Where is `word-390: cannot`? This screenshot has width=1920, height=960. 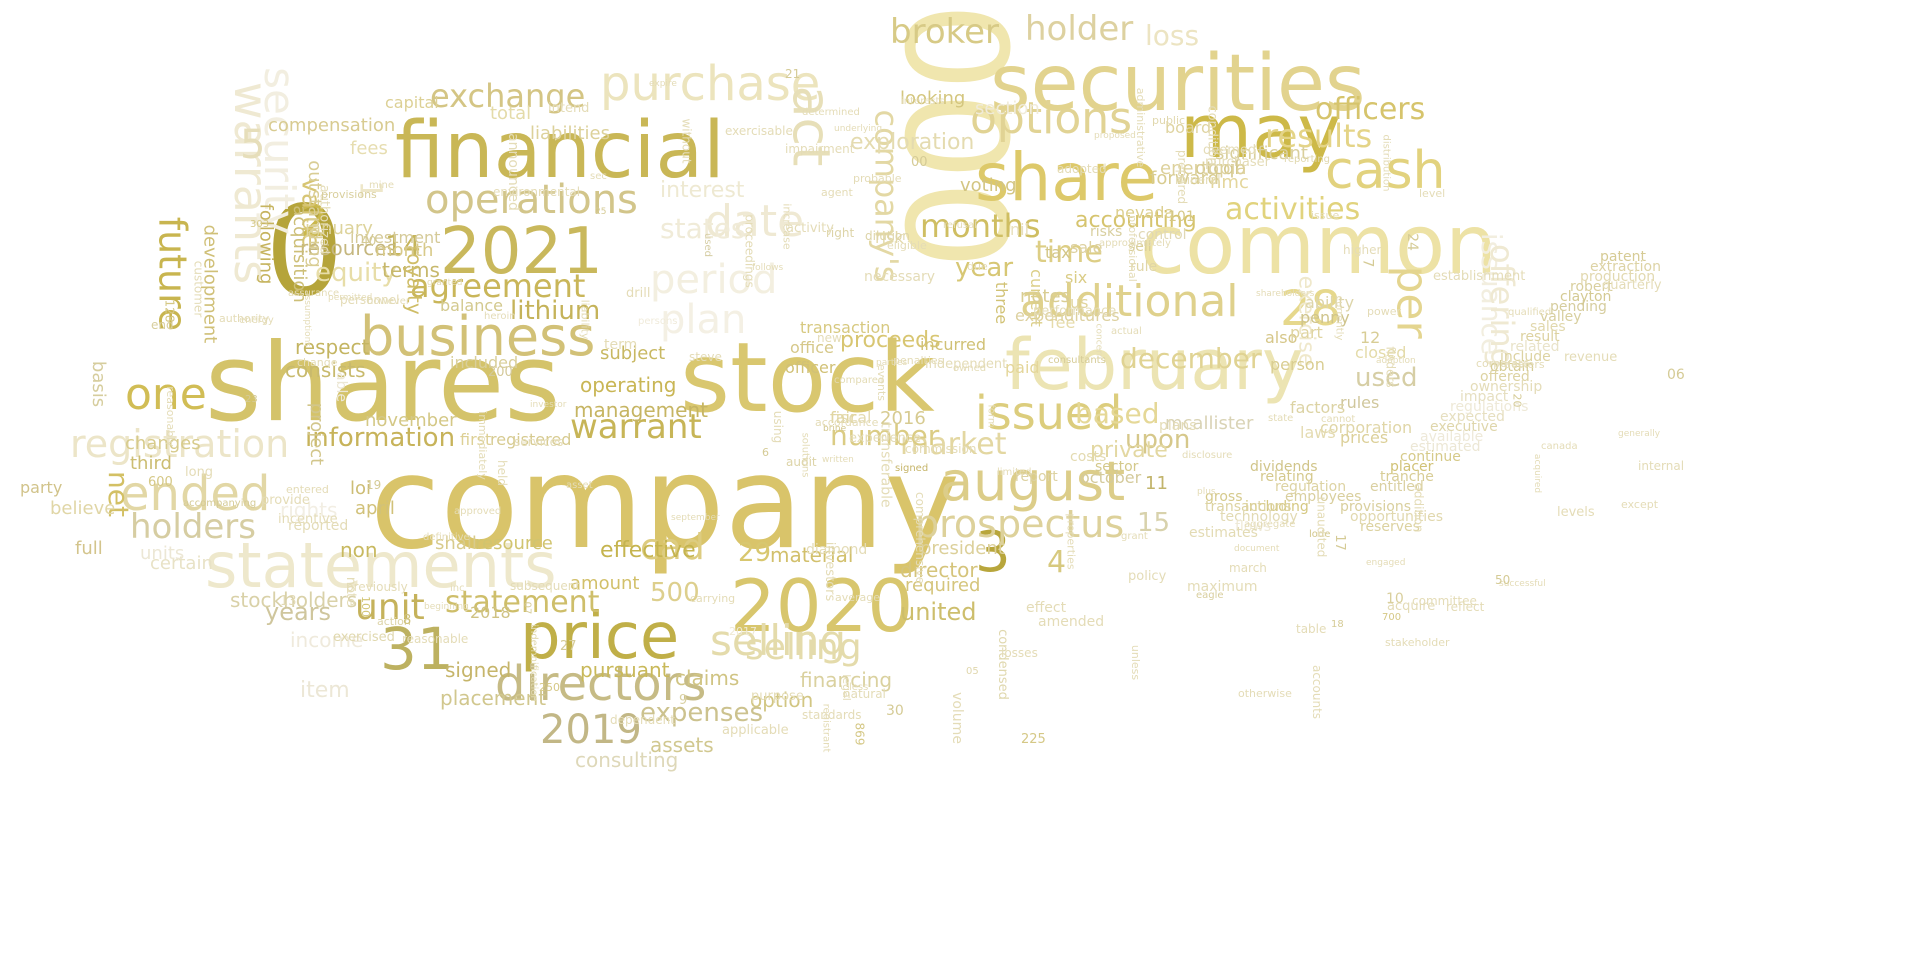
word-390: cannot is located at coordinates (1338, 419).